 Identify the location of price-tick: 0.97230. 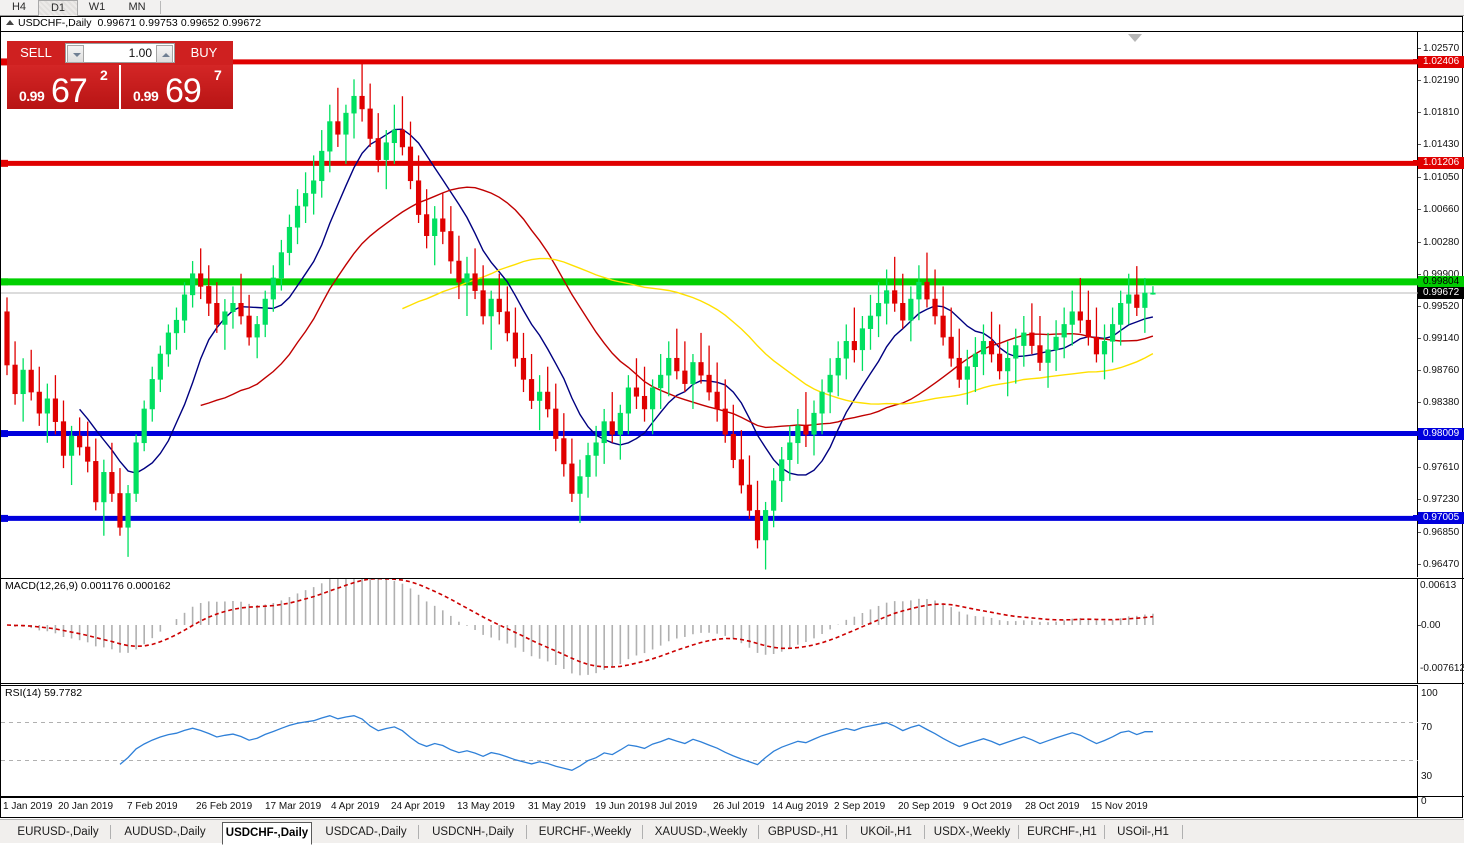
(1441, 499).